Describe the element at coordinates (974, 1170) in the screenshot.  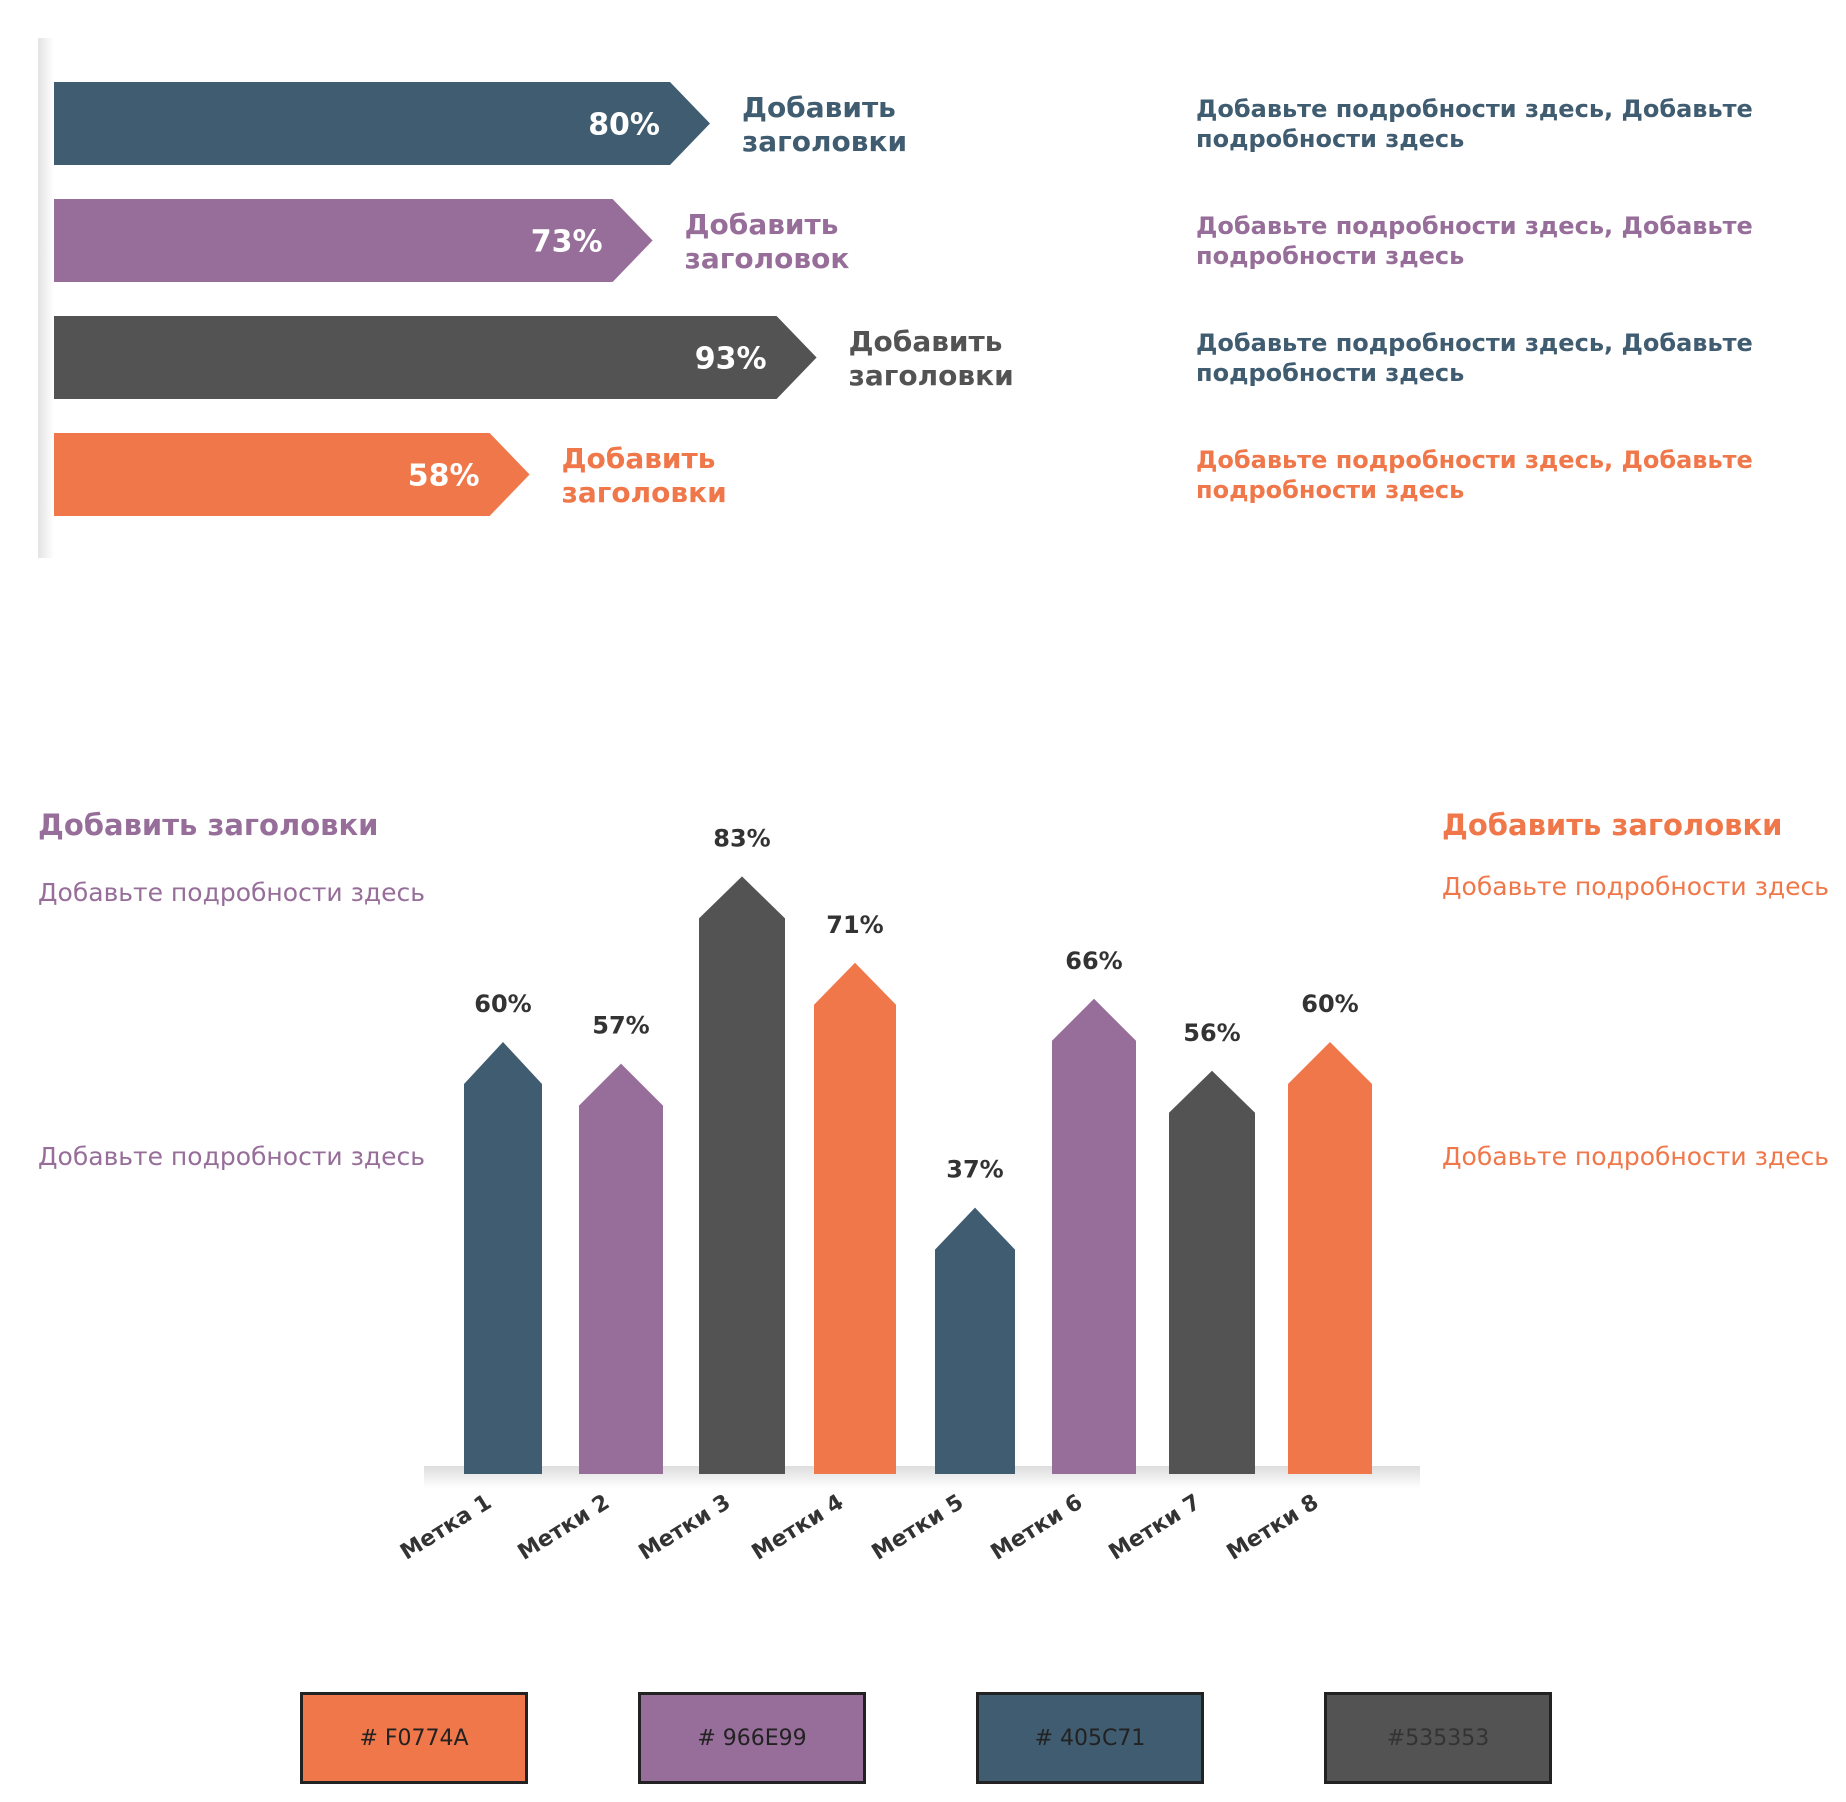
I see `v-bar-value-label: 37%` at that location.